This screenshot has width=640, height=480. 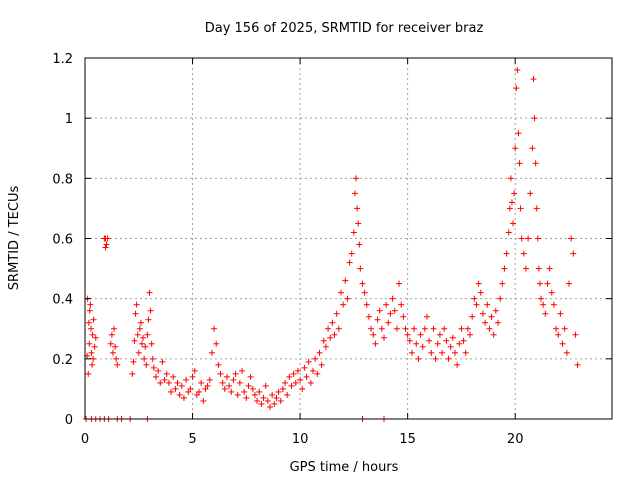 What do you see at coordinates (85, 439) in the screenshot?
I see `x-tick-label: 0` at bounding box center [85, 439].